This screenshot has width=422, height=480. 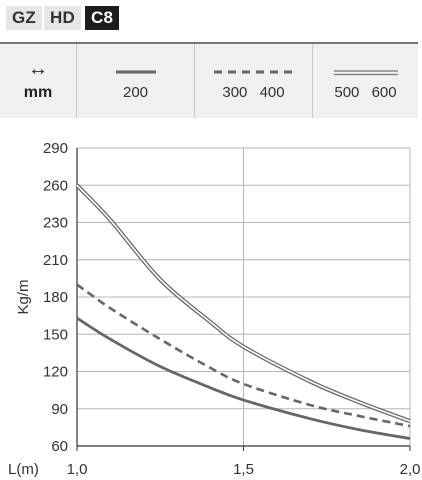 I want to click on x-tick-label: 2,0, so click(x=410, y=469).